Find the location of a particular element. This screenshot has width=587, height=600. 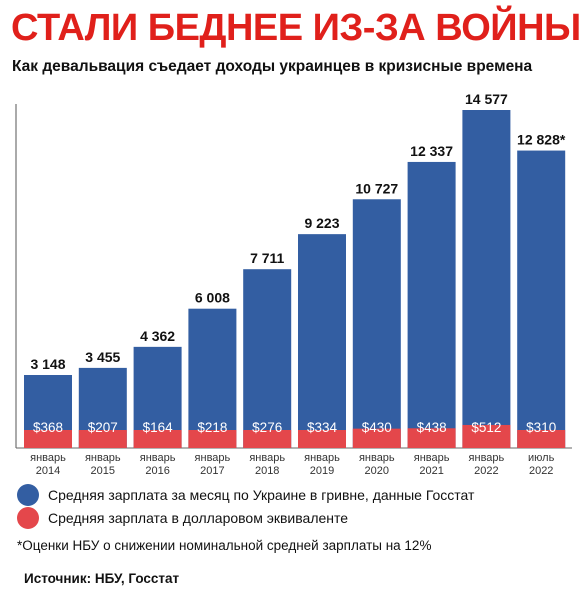

data-label-uah: 12 828* is located at coordinates (541, 140).